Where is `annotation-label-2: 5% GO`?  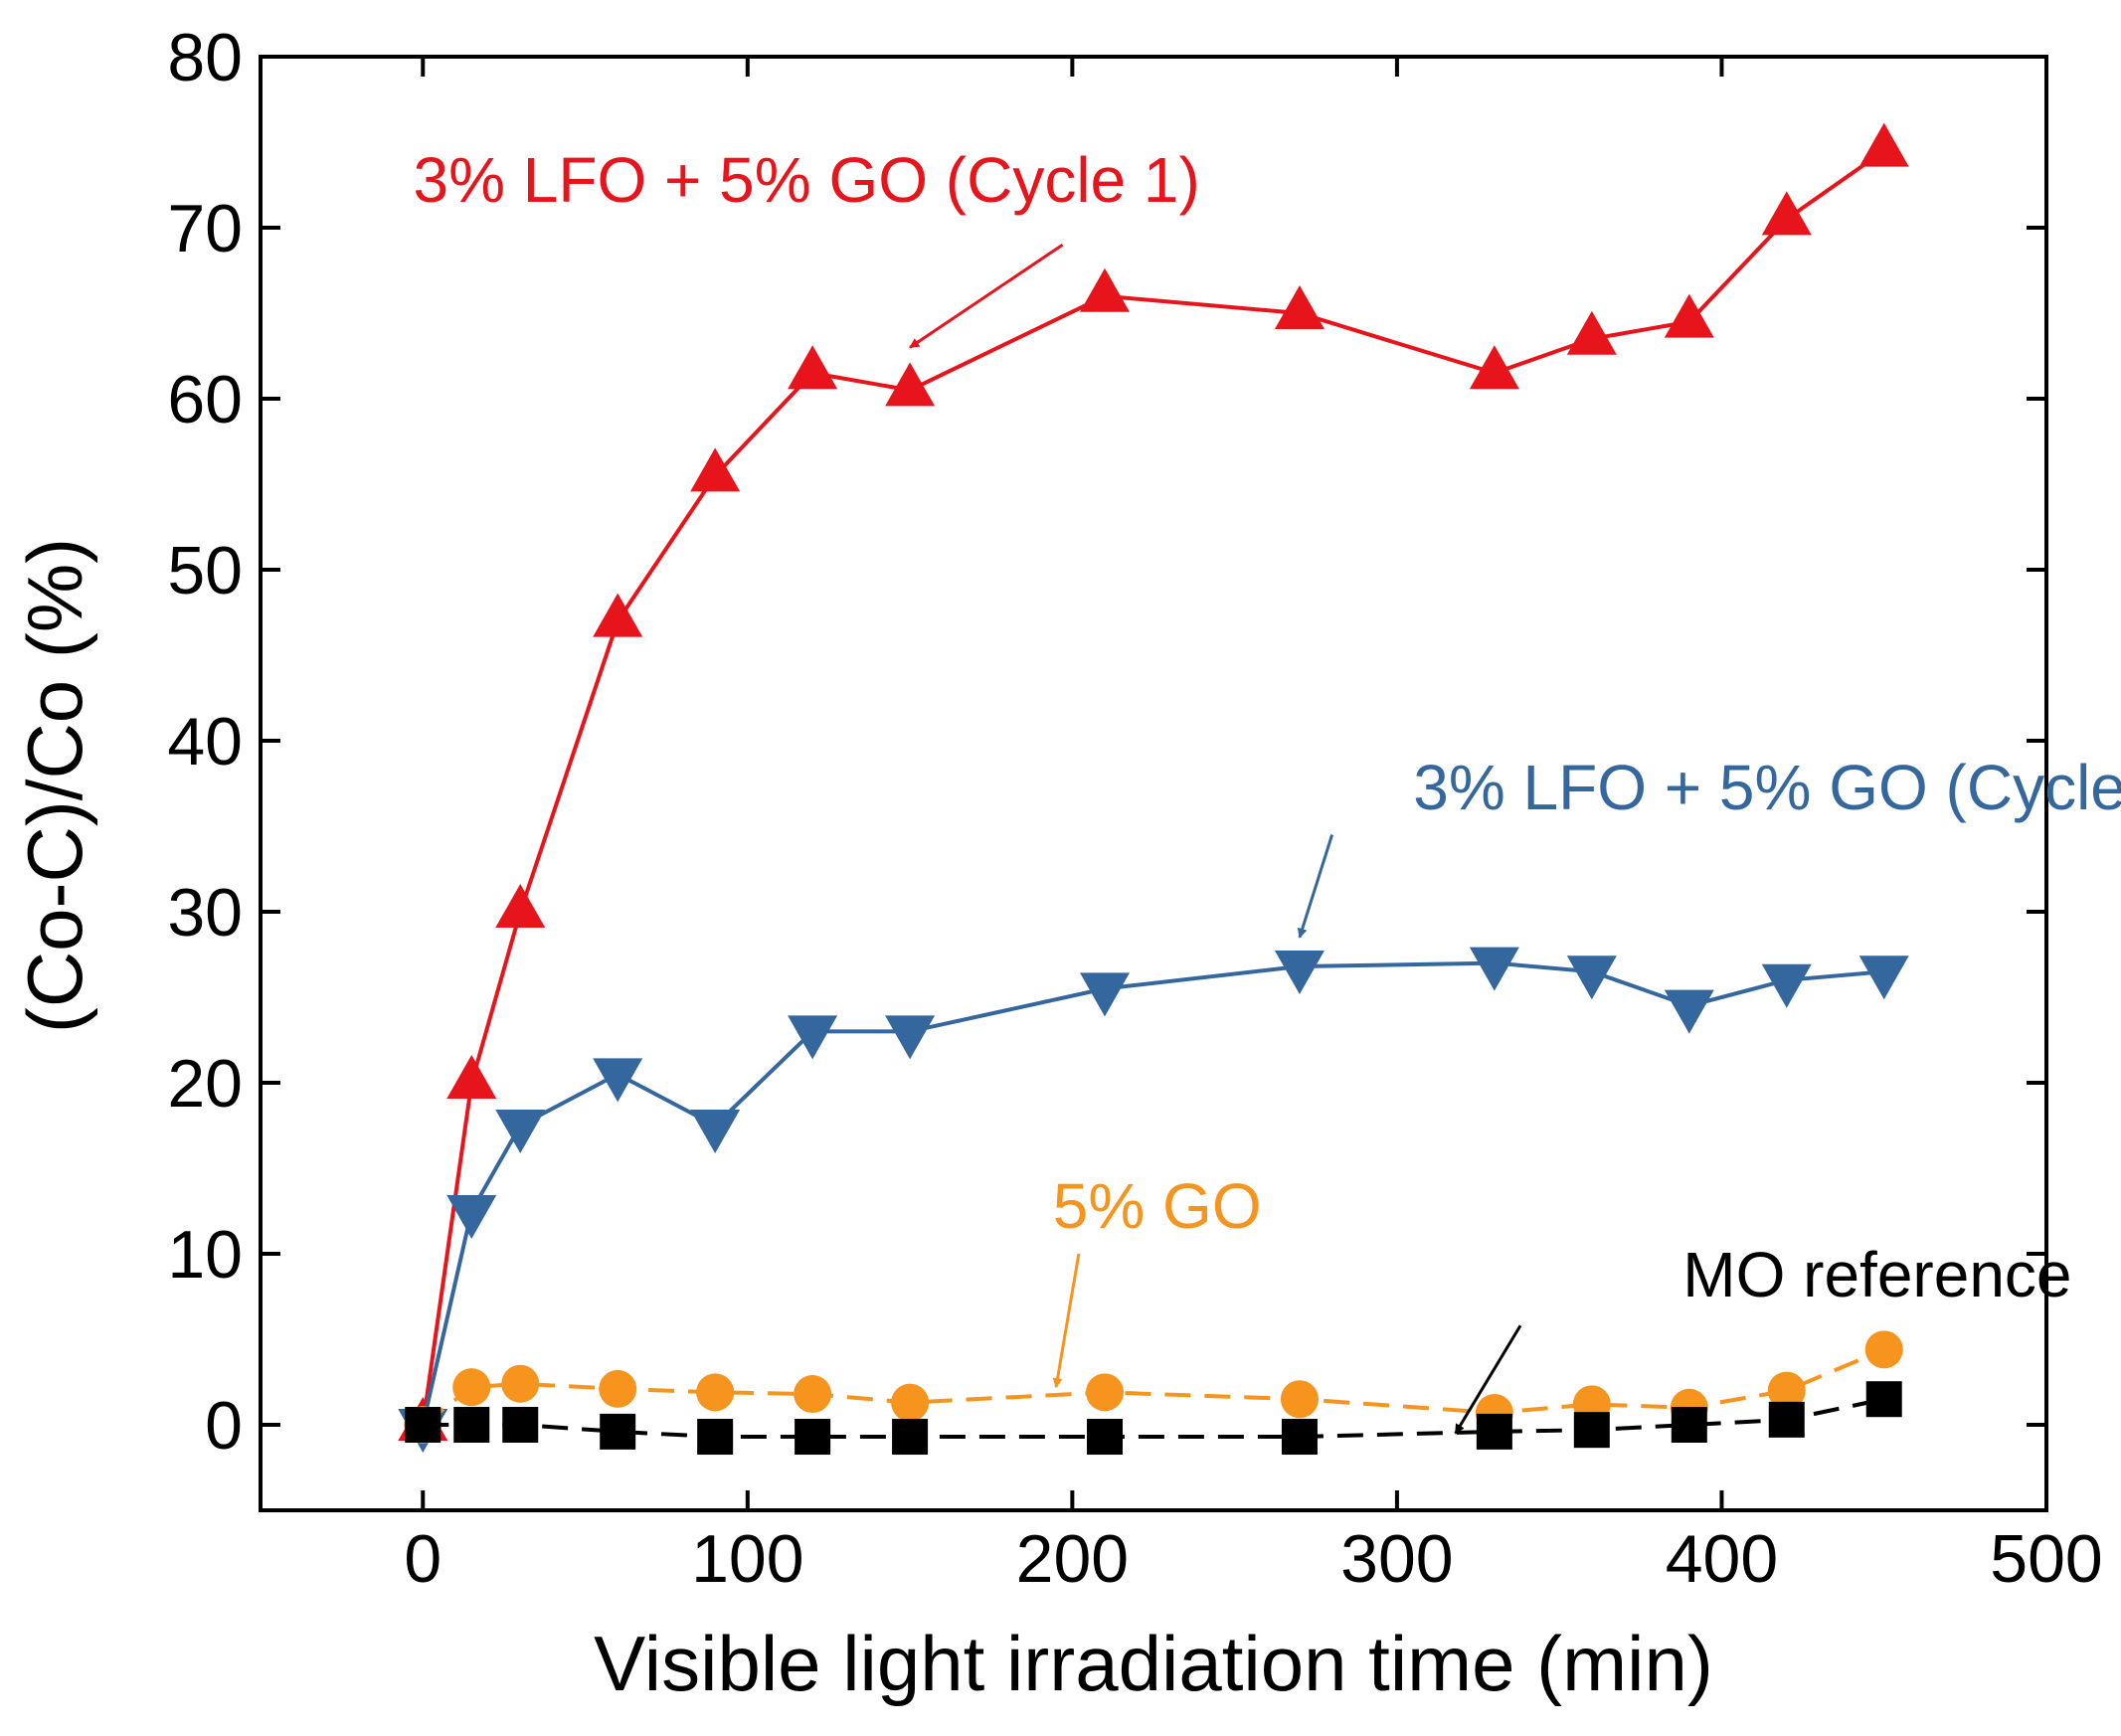 annotation-label-2: 5% GO is located at coordinates (1157, 1206).